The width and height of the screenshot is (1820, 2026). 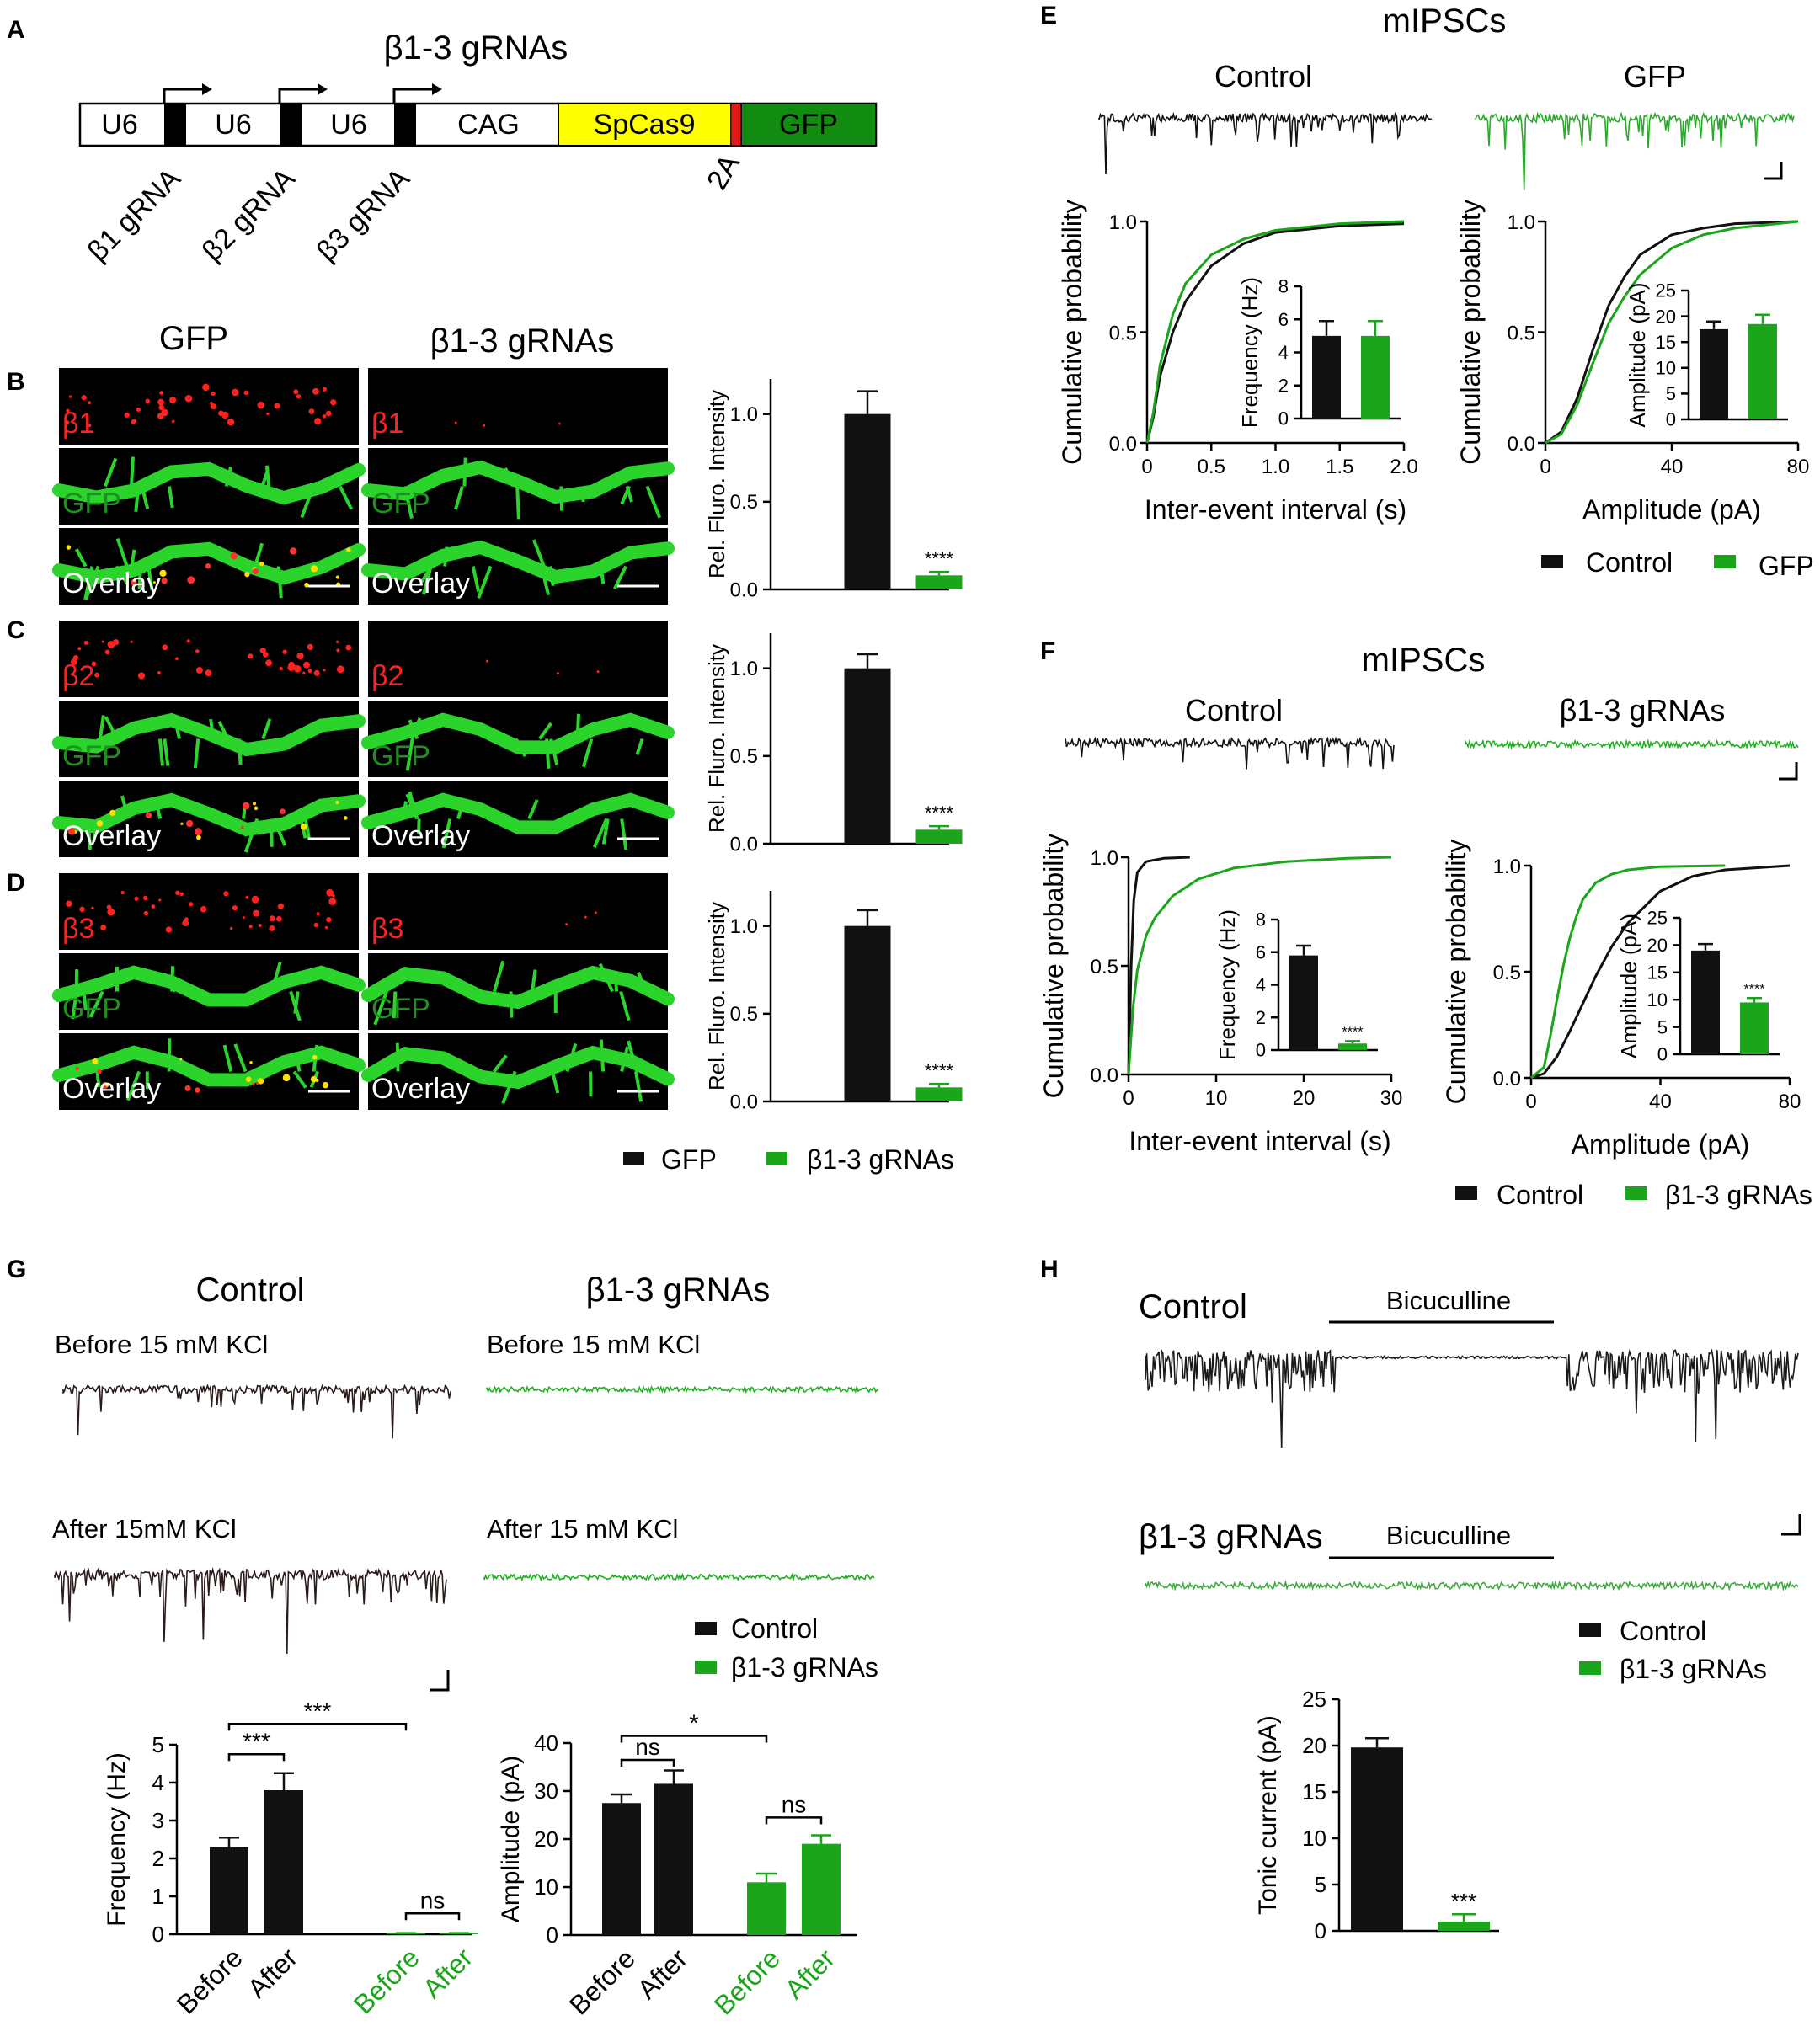 I want to click on e-trace-control, so click(x=1265, y=143).